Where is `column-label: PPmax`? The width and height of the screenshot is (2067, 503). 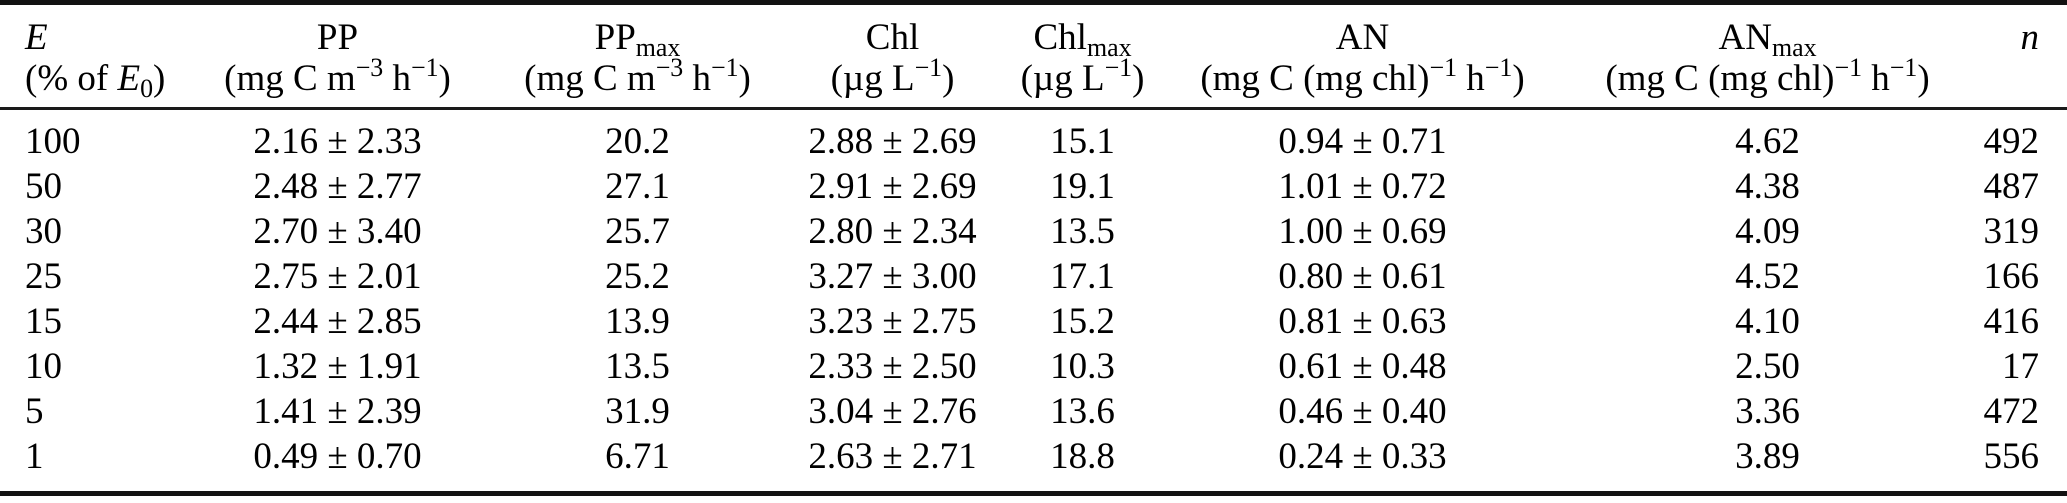 column-label: PPmax is located at coordinates (637, 40).